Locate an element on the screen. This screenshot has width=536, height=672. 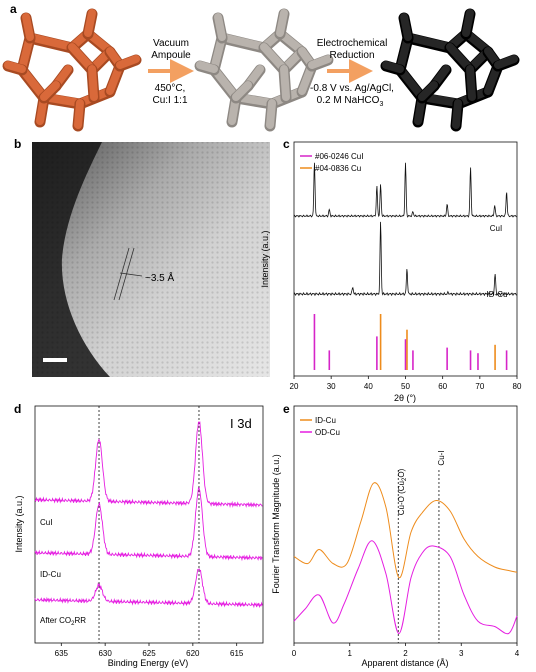
cui-framework-model is located at coordinates (72, 70).